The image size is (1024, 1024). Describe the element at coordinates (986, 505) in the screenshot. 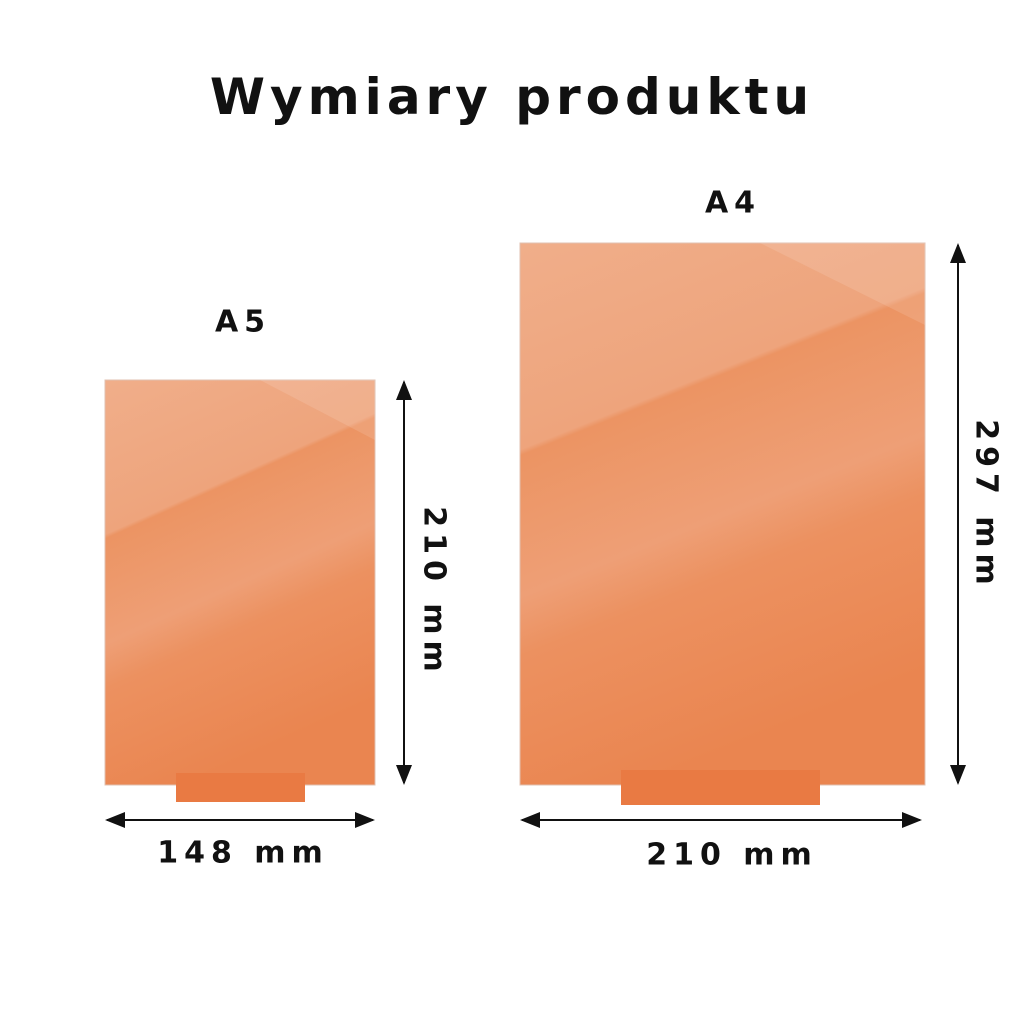

I see `a4-height-label: 297 mm` at that location.